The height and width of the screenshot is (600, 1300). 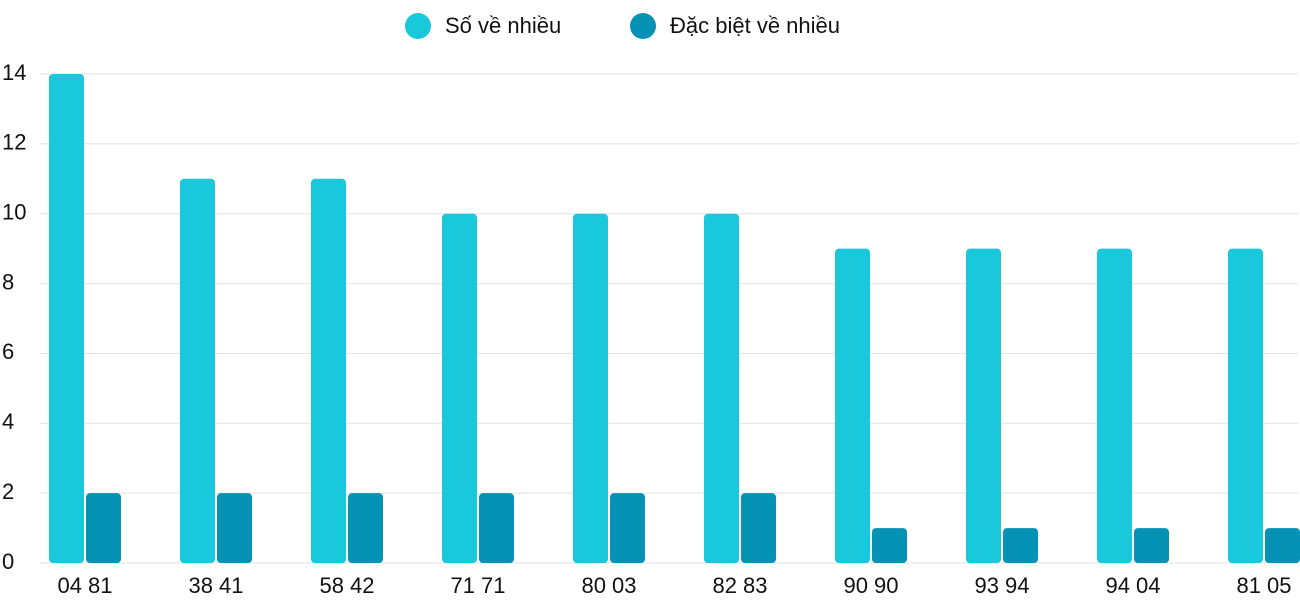 What do you see at coordinates (739, 585) in the screenshot?
I see `x-tick-label: 82 83` at bounding box center [739, 585].